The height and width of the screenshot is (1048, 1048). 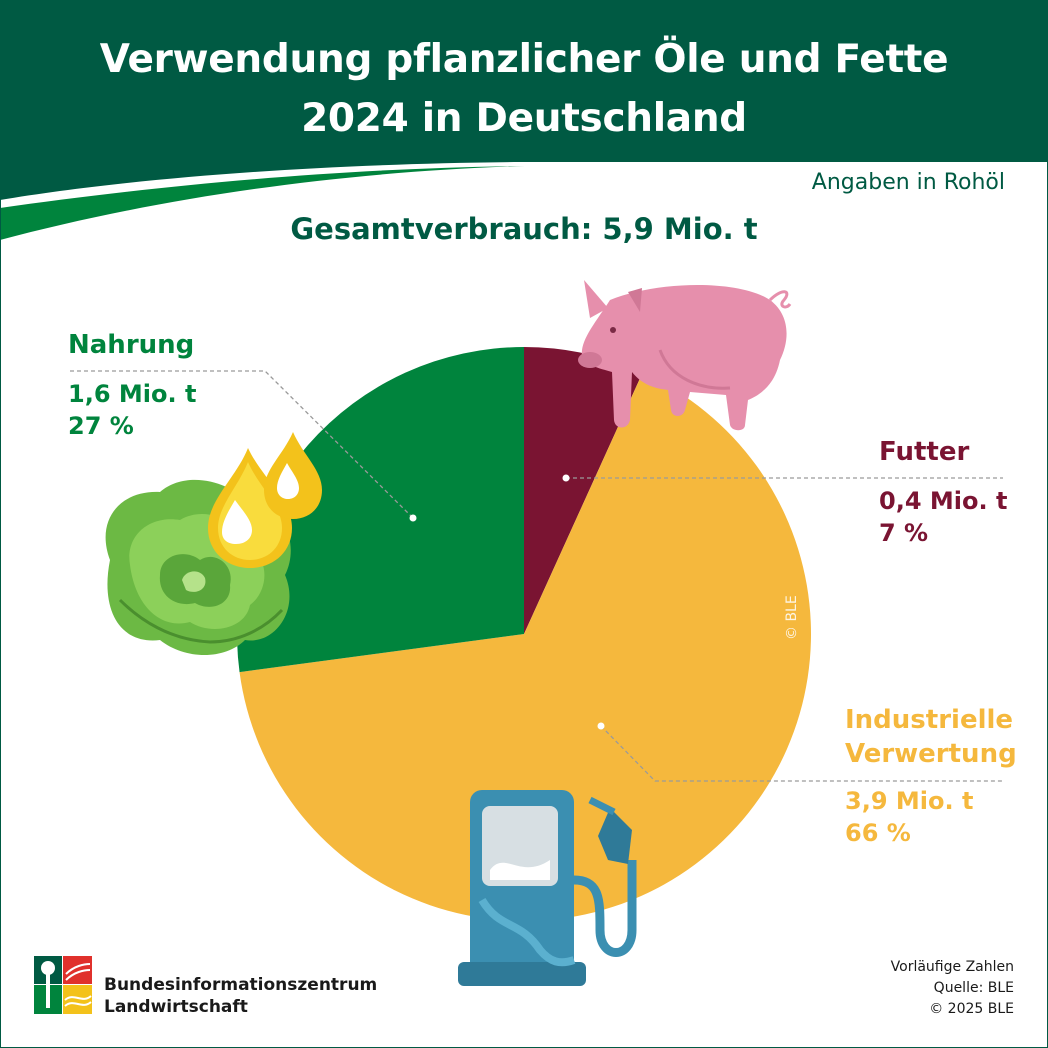 I want to click on label-futter: Futter 0,4 Mio. t 7 %, so click(x=943, y=492).